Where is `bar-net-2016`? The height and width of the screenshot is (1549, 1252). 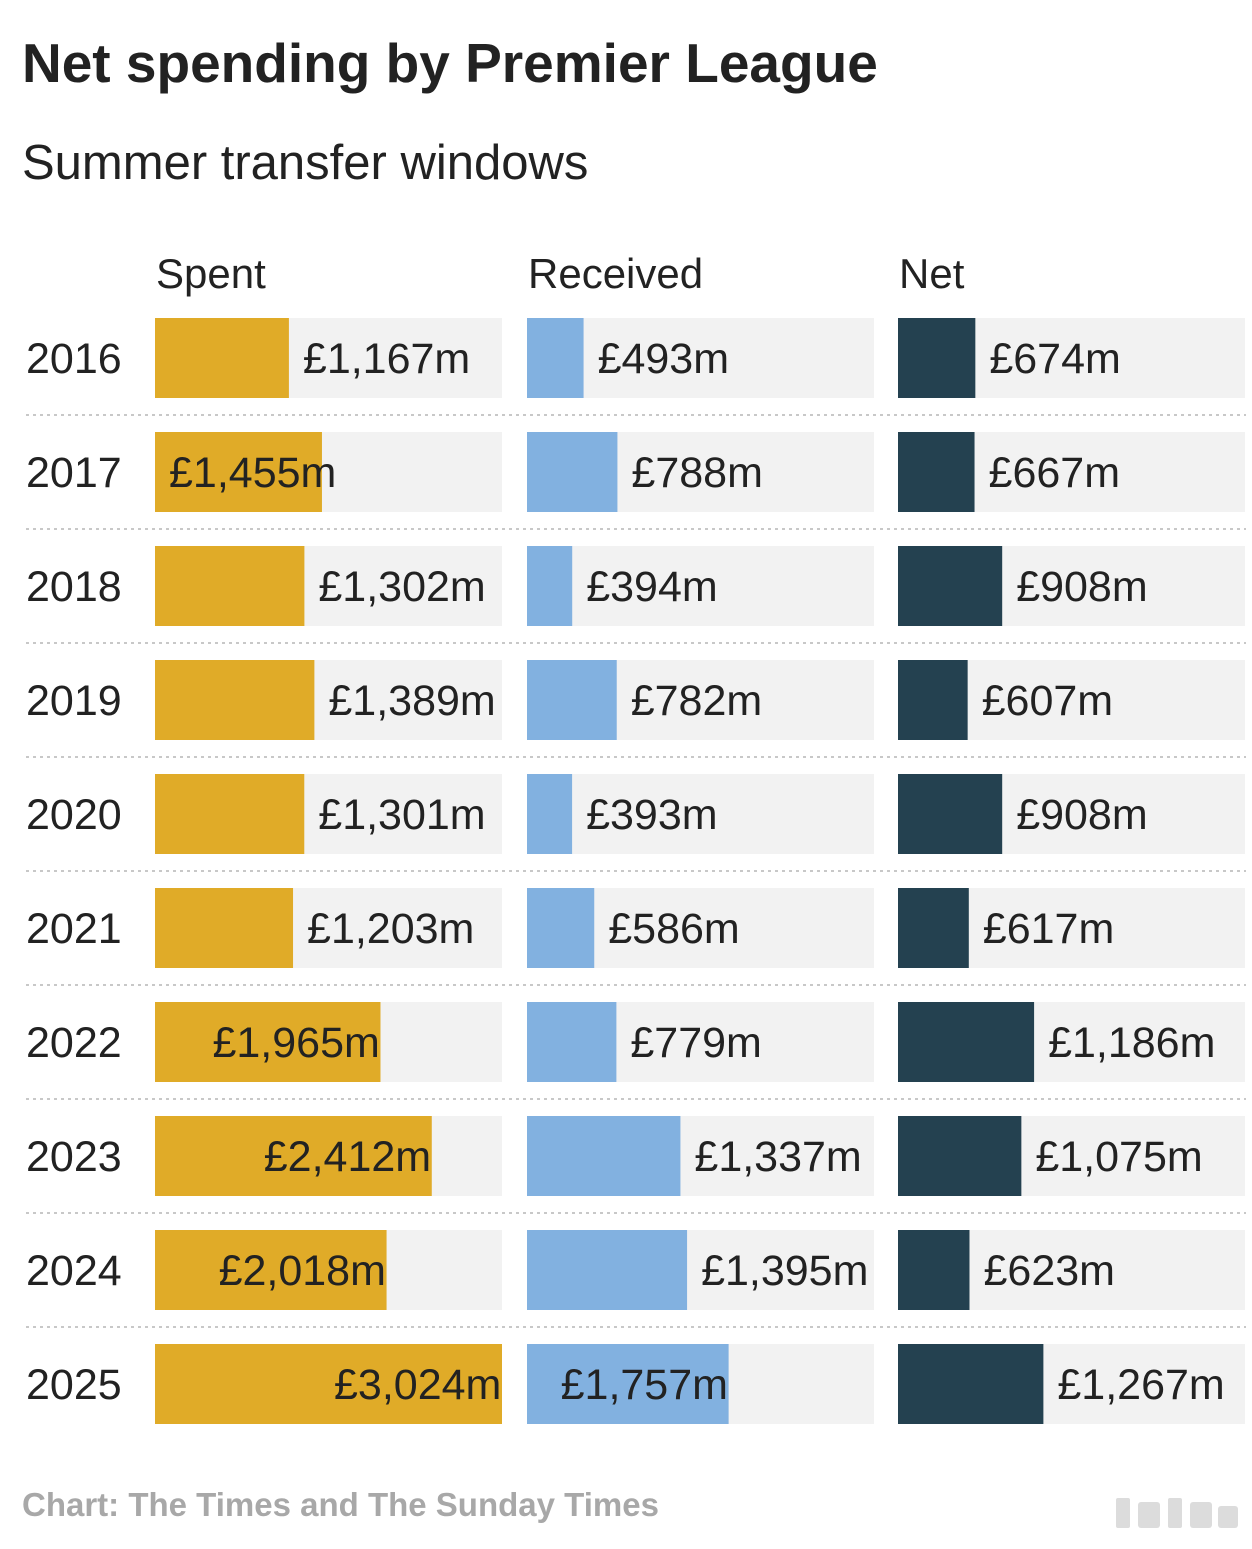
bar-net-2016 is located at coordinates (937, 358).